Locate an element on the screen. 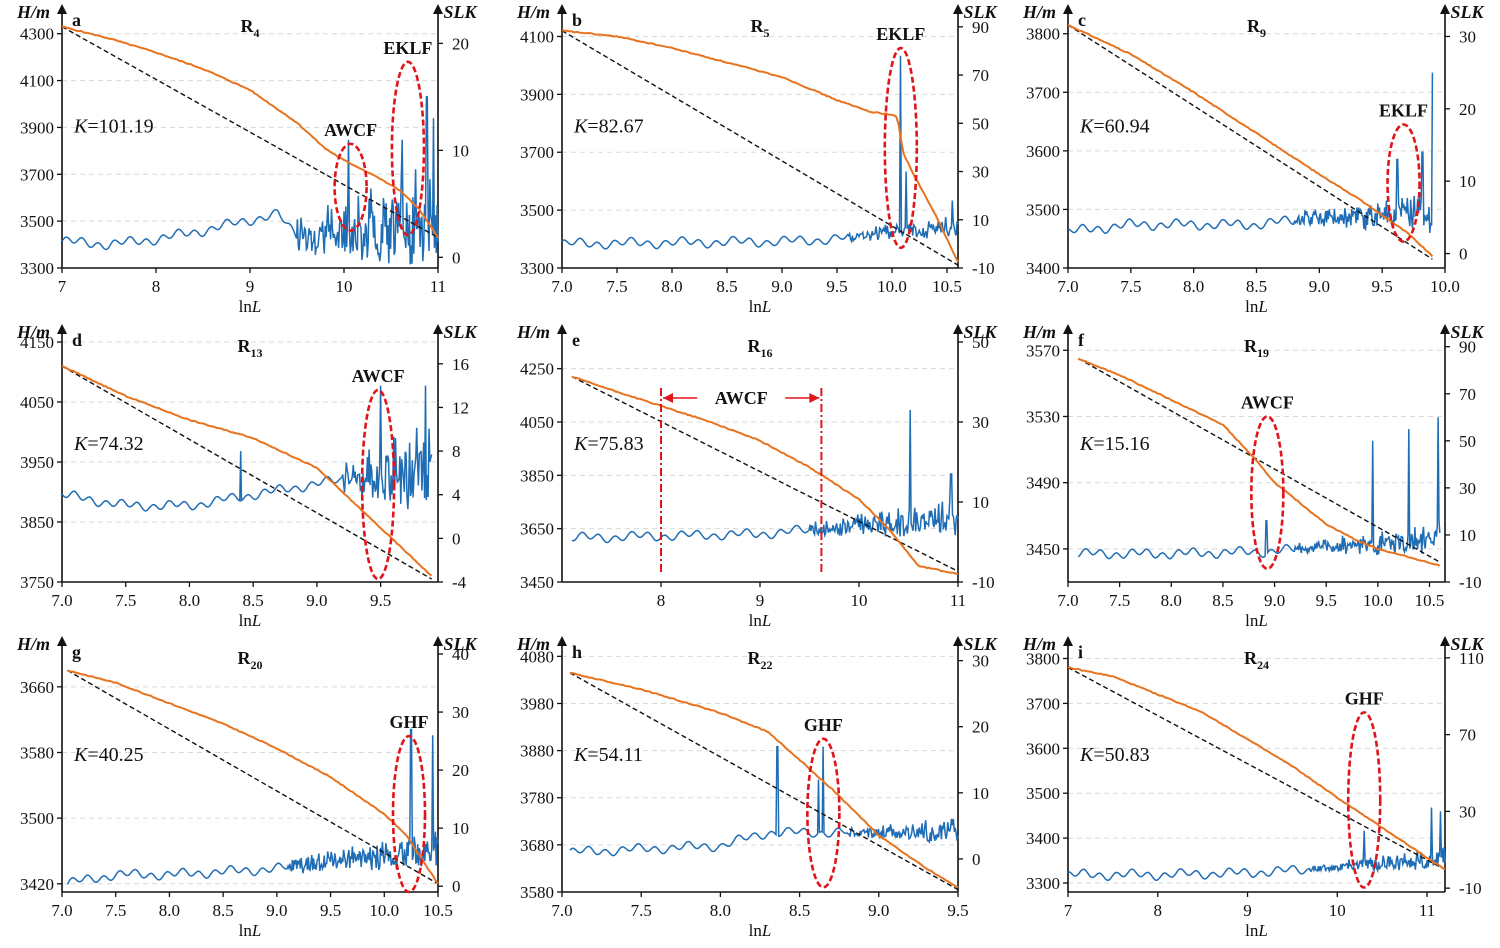 The image size is (1500, 948). right-tick-label: -10 is located at coordinates (1470, 582).